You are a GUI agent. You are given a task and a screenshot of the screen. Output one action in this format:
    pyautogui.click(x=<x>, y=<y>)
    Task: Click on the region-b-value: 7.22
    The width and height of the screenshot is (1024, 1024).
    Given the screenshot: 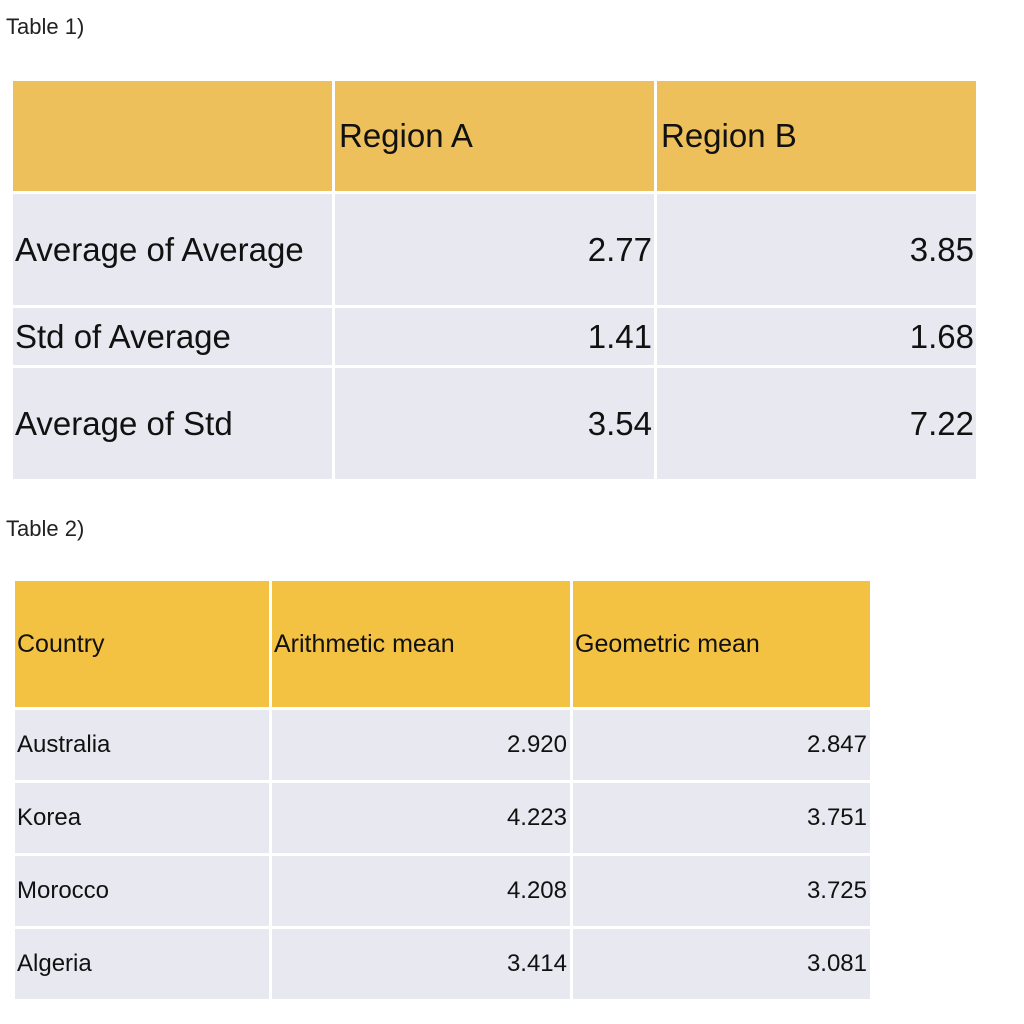 What is the action you would take?
    pyautogui.click(x=816, y=423)
    